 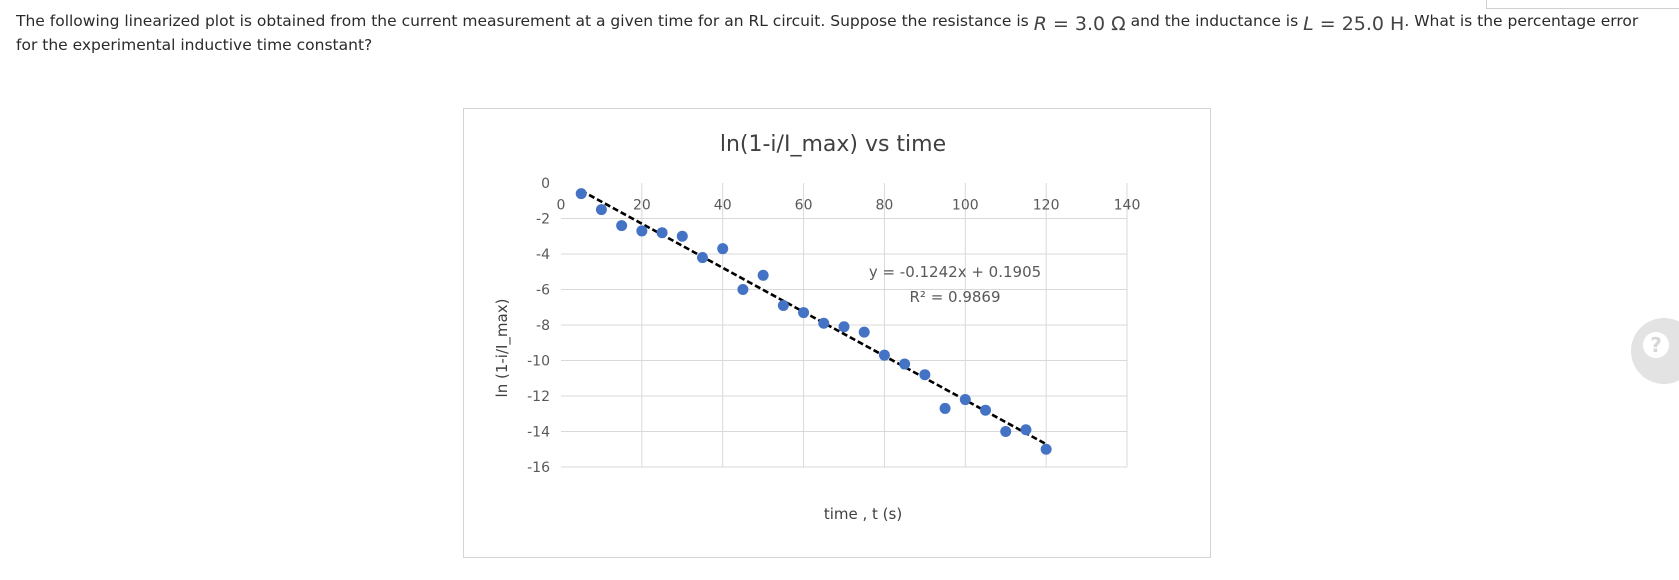 I want to click on y-tick-label: -2, so click(x=543, y=220).